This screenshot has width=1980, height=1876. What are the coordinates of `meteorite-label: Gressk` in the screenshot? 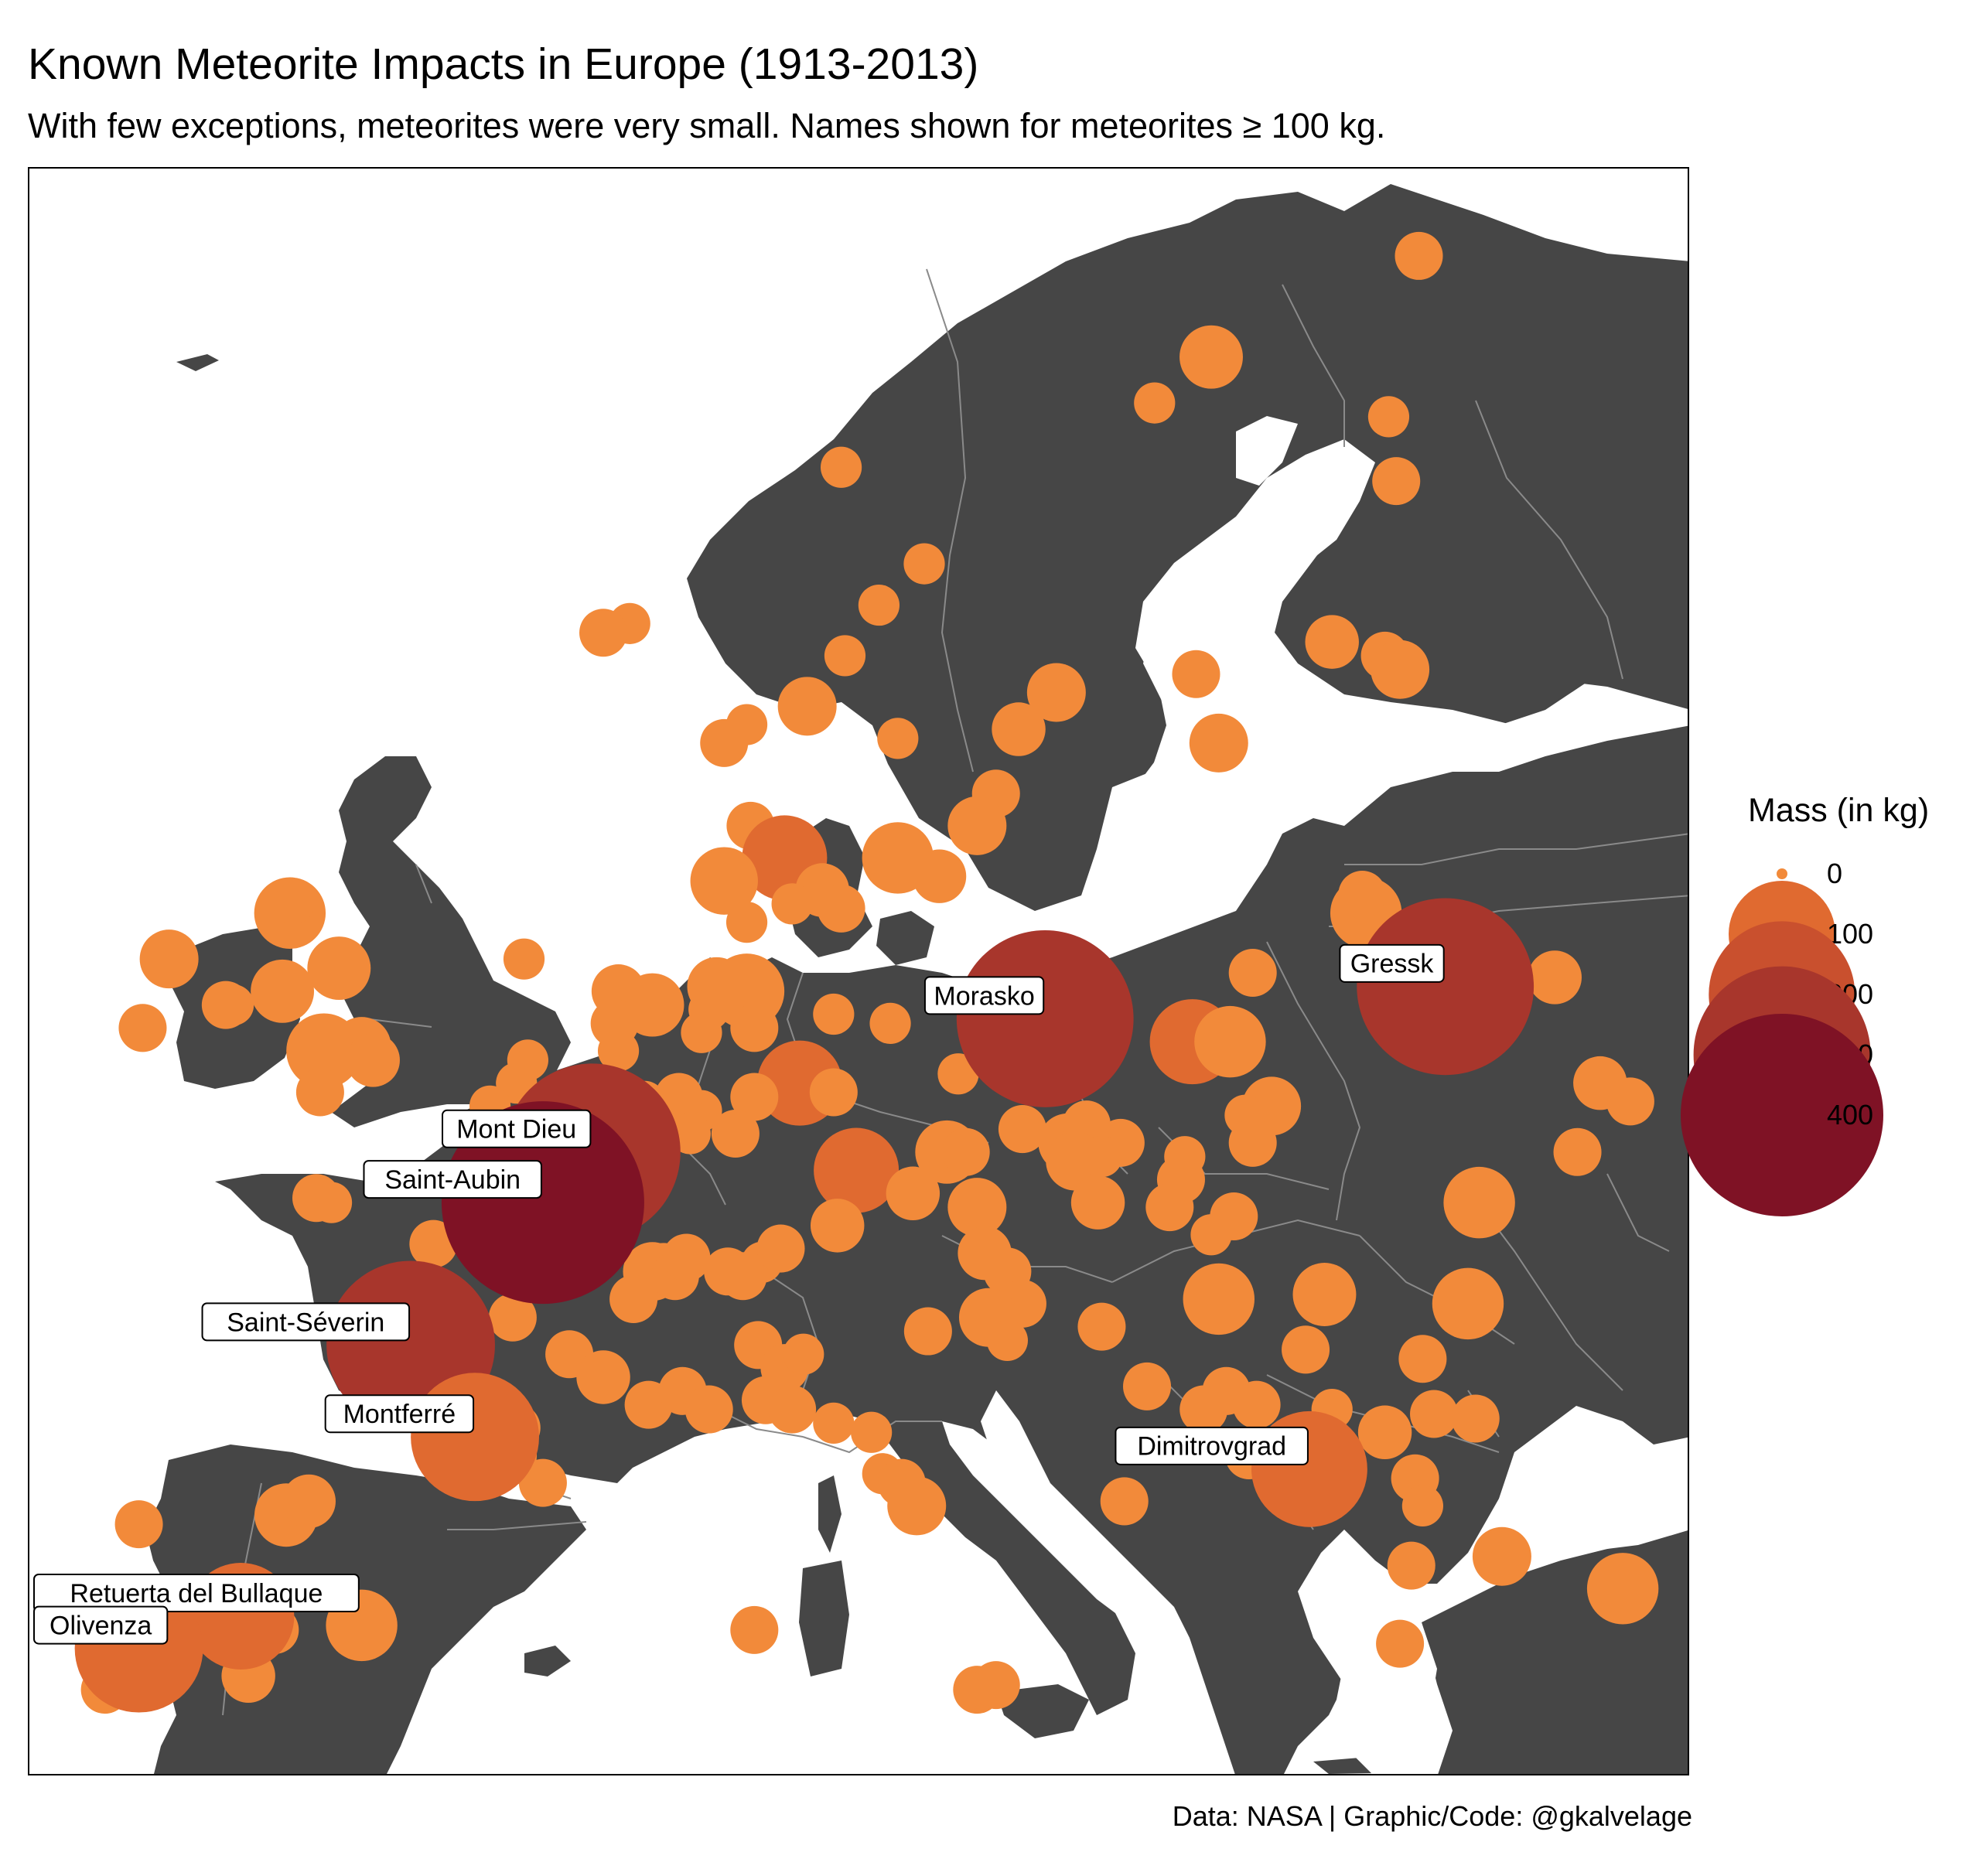 It's located at (1392, 963).